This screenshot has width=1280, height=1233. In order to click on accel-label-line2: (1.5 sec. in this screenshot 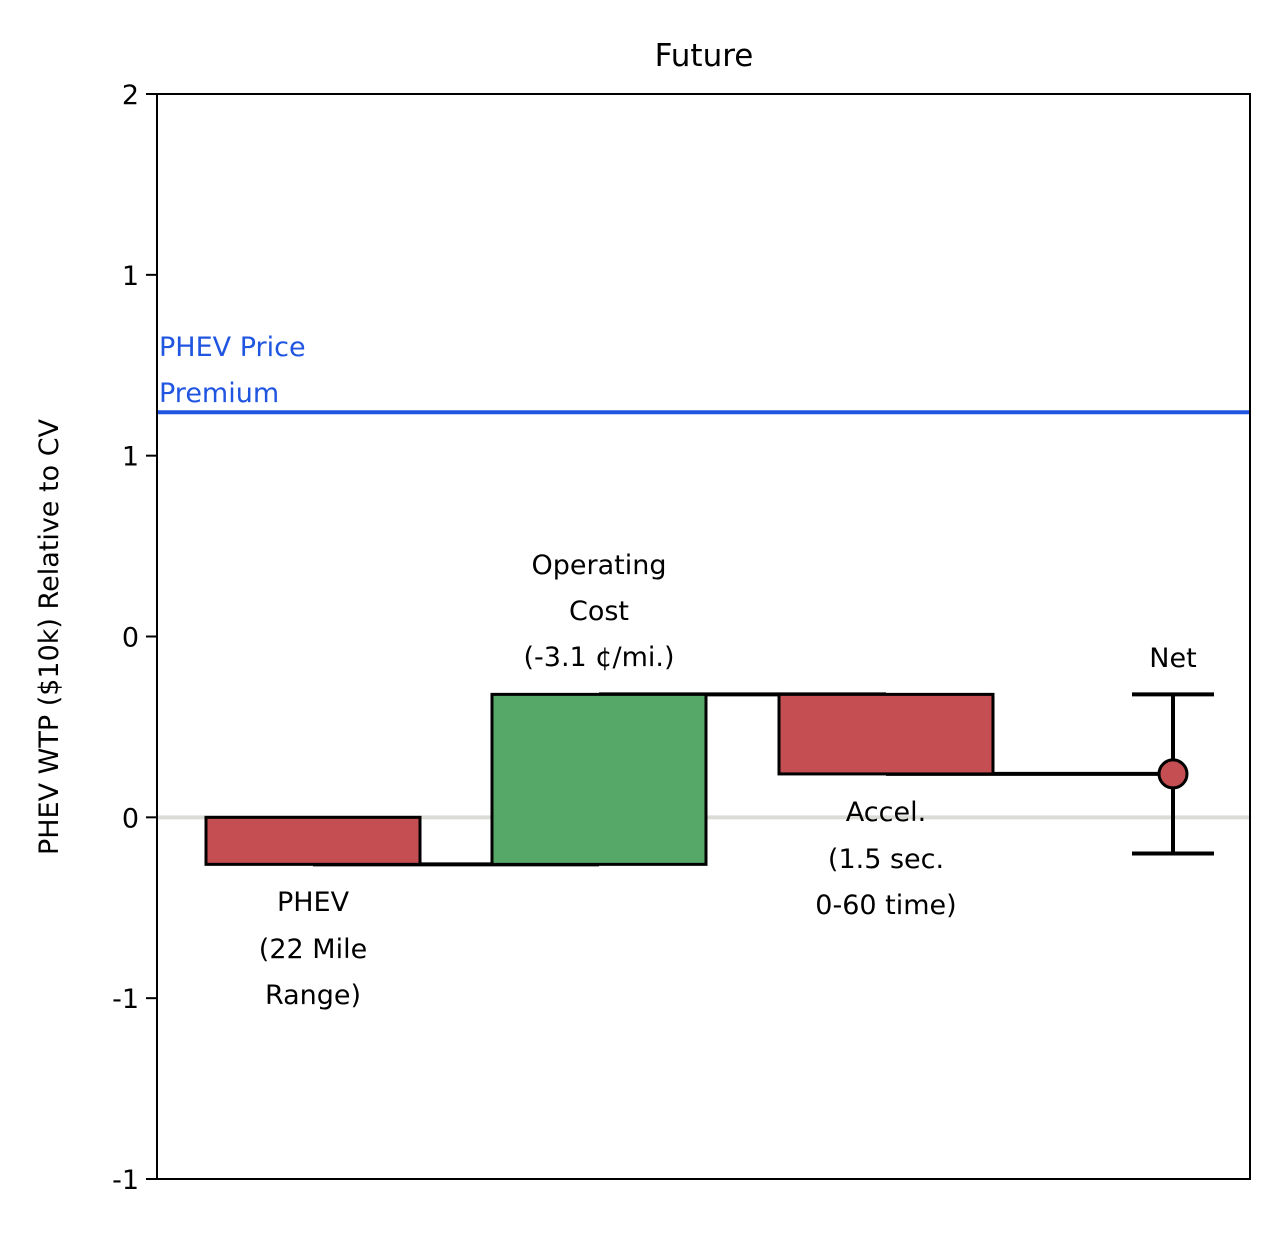, I will do `click(886, 859)`.